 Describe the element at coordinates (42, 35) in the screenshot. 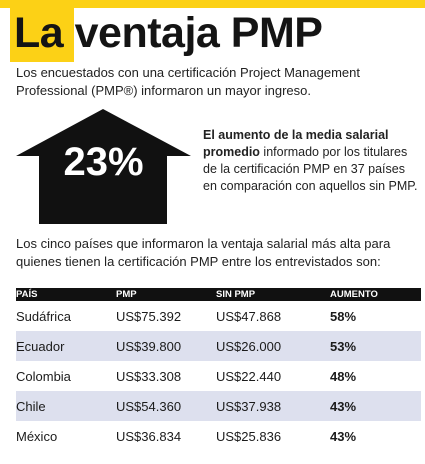

I see `yellow-accent-block` at that location.